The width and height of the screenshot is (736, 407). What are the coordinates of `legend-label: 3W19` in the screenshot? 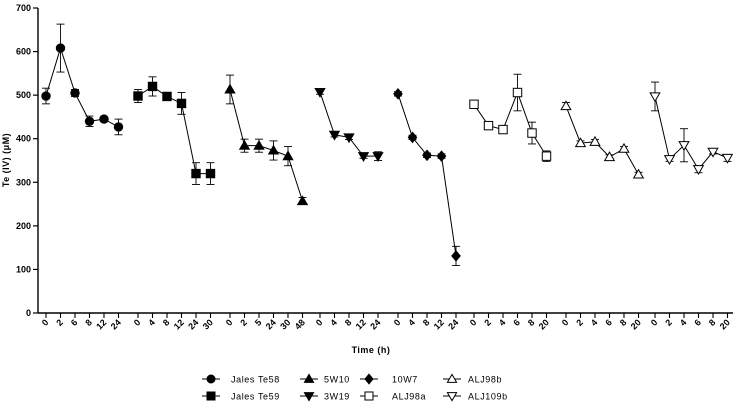 It's located at (337, 397).